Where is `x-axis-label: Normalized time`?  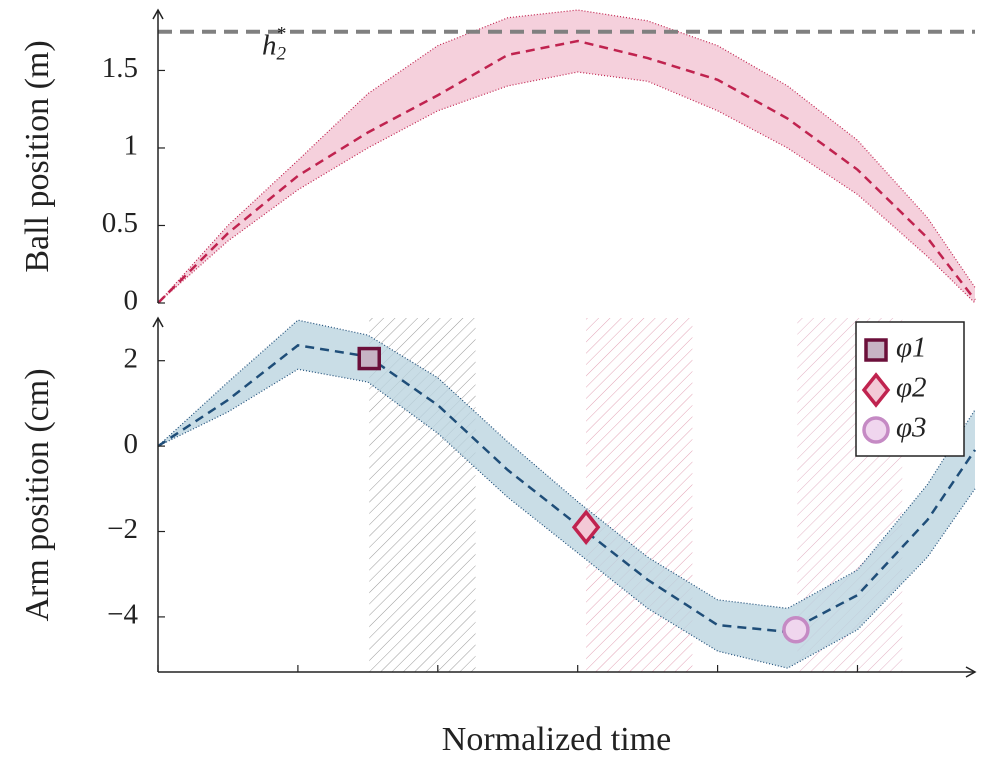 x-axis-label: Normalized time is located at coordinates (556, 739).